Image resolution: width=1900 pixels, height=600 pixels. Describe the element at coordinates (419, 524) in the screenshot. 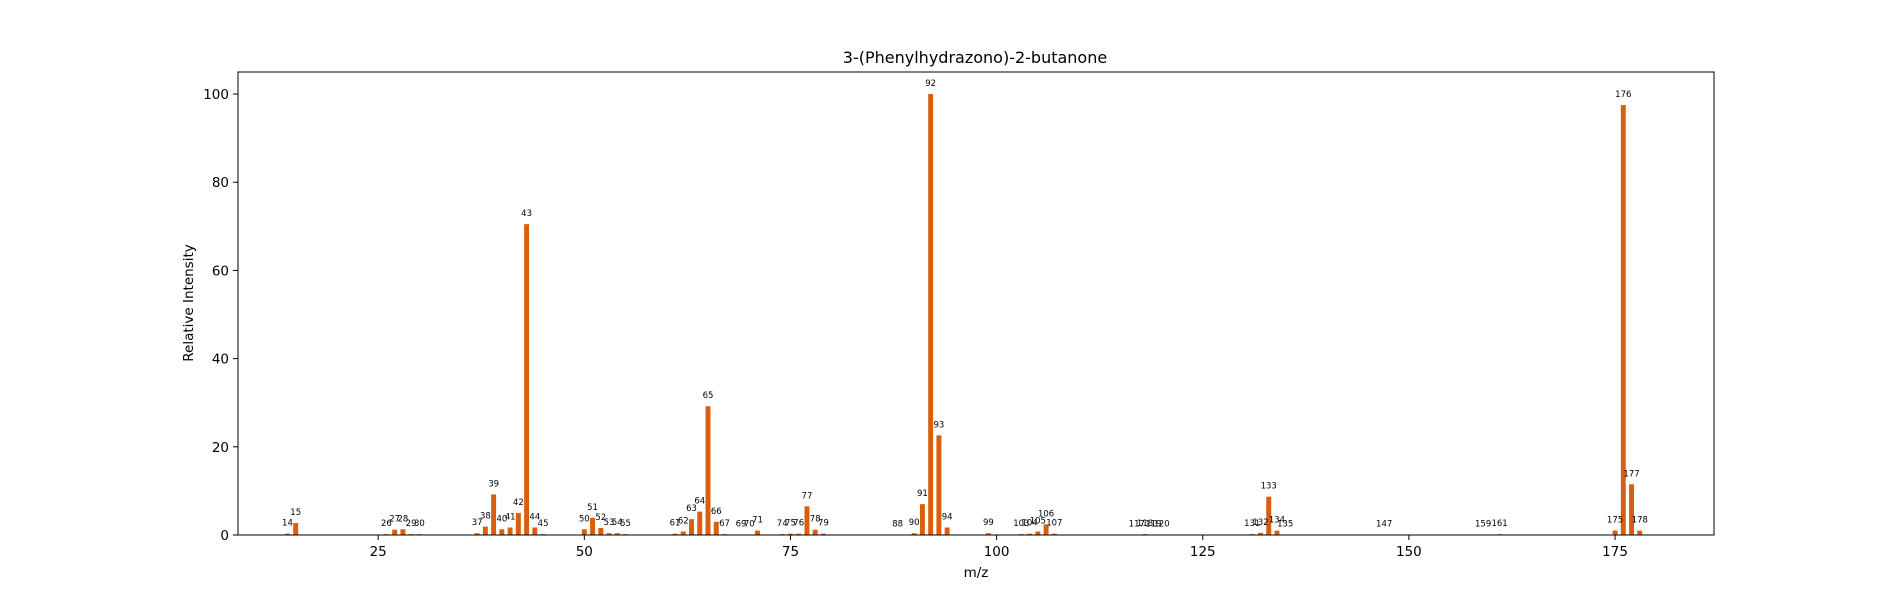

I see `peak-label-30: 30` at that location.